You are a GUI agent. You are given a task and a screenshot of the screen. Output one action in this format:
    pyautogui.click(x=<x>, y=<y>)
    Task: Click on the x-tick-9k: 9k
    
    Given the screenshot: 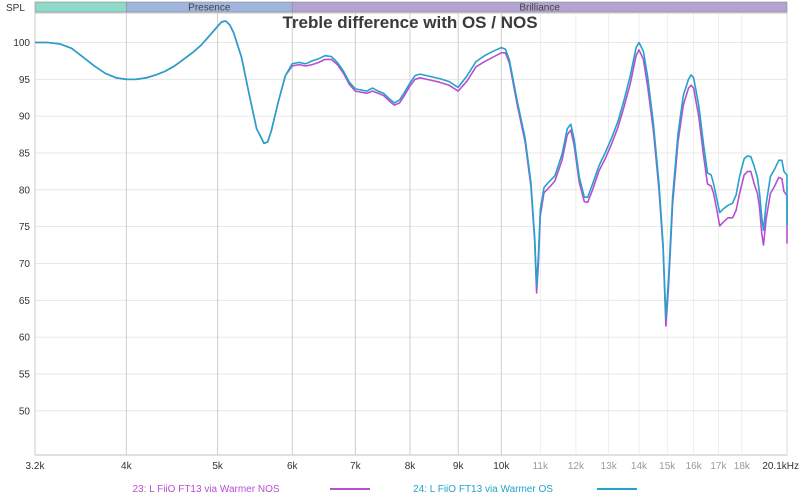 What is the action you would take?
    pyautogui.click(x=459, y=466)
    